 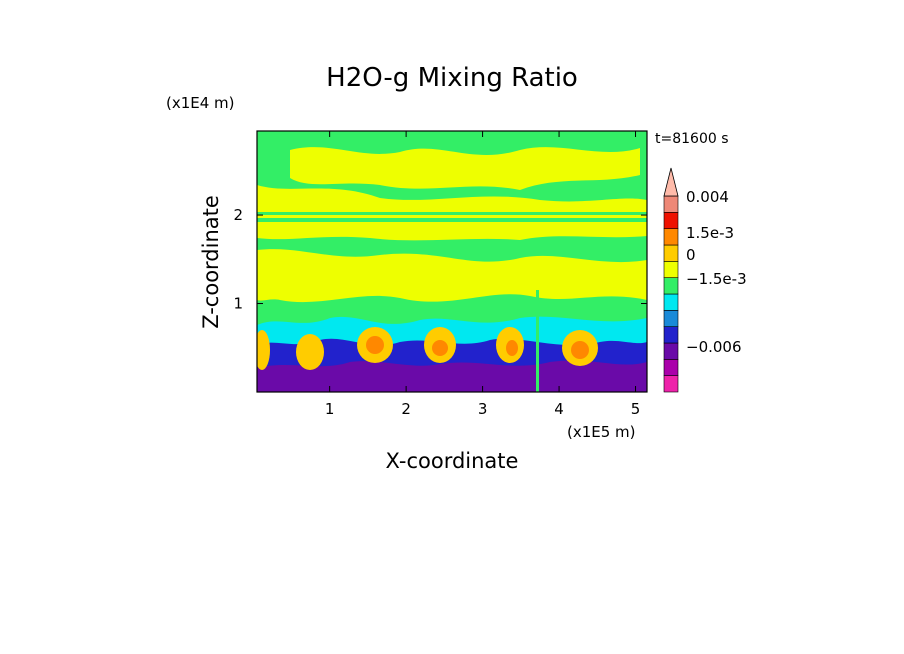 What do you see at coordinates (406, 409) in the screenshot?
I see `x-tick-label: 2` at bounding box center [406, 409].